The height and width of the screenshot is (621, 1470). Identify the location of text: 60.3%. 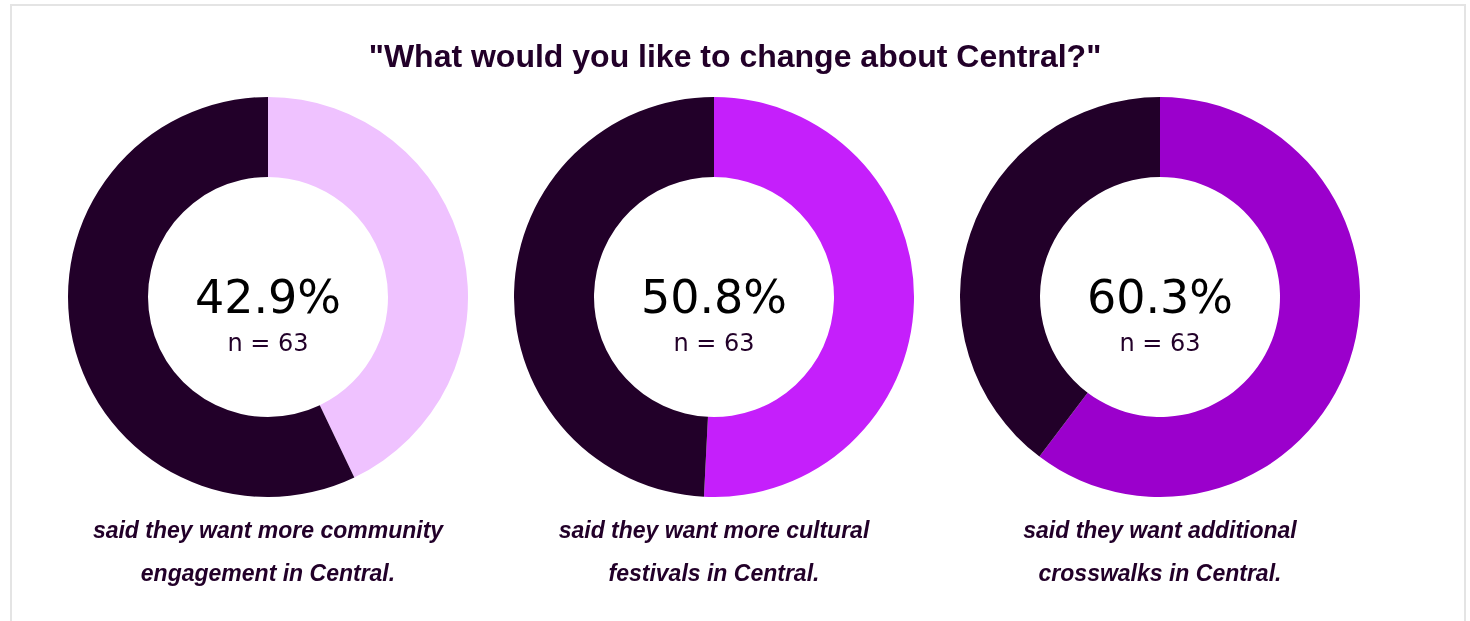
(1160, 297).